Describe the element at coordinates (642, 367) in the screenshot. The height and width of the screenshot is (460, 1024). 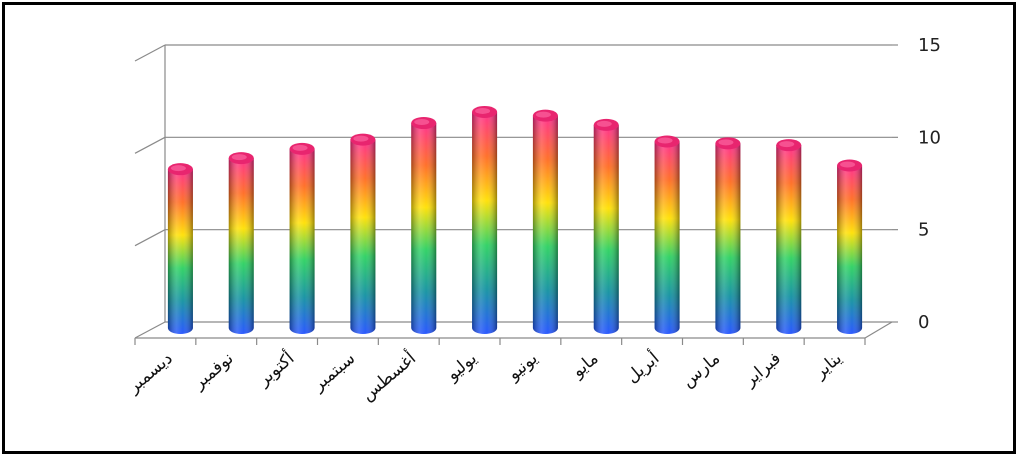
I see `x-category-label: أبريل` at that location.